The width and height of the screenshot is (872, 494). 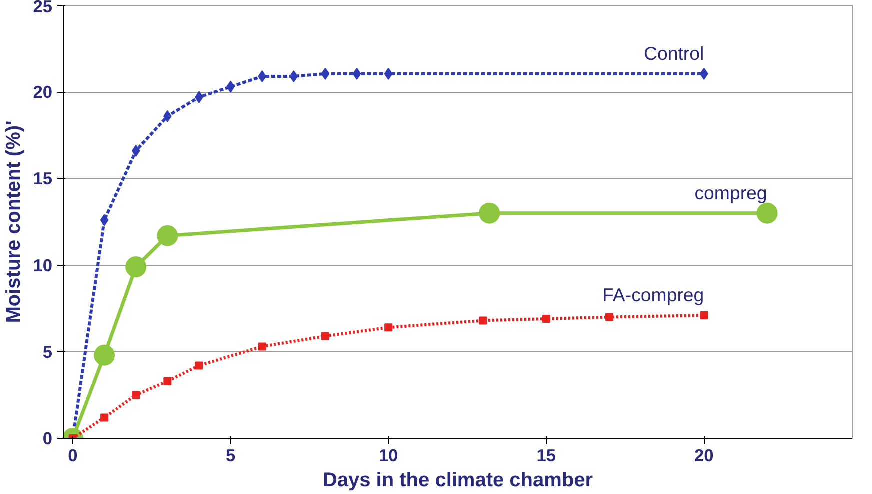 I want to click on y-tick-label: 20, so click(x=43, y=92).